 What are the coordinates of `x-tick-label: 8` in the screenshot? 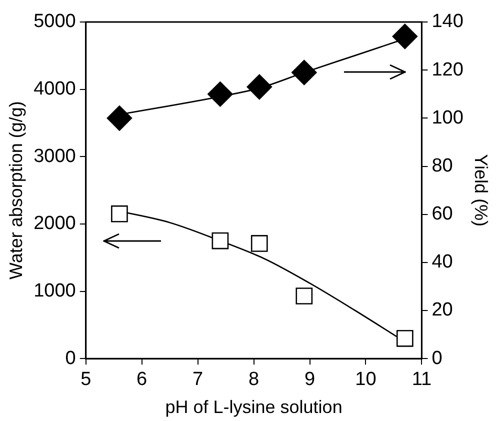 It's located at (254, 379).